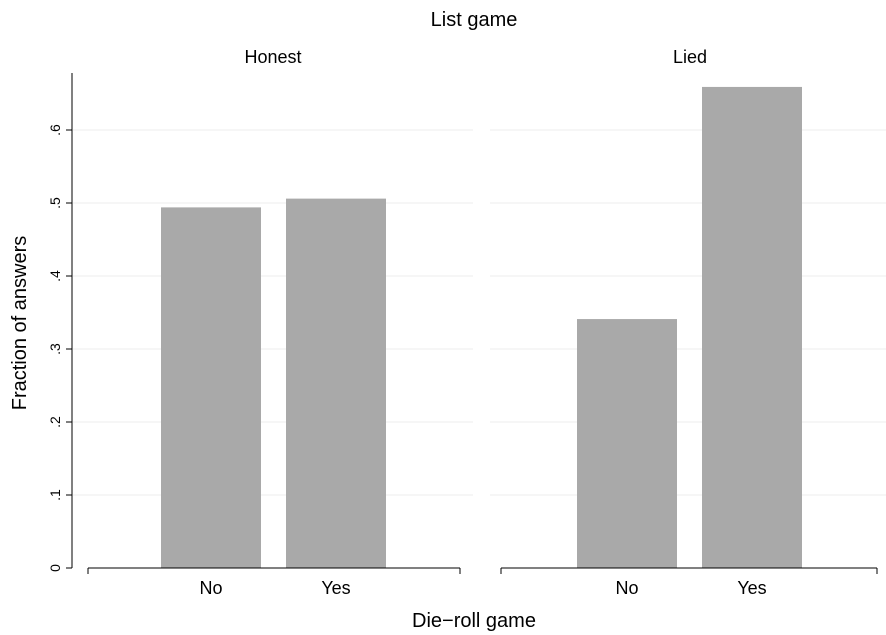  I want to click on panel-title: Lied, so click(690, 57).